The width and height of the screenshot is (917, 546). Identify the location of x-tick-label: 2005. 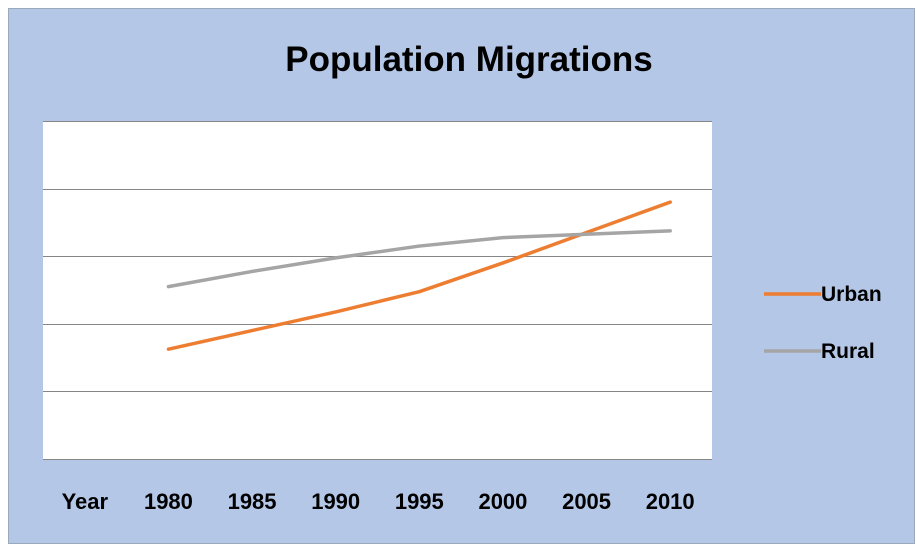
(586, 501).